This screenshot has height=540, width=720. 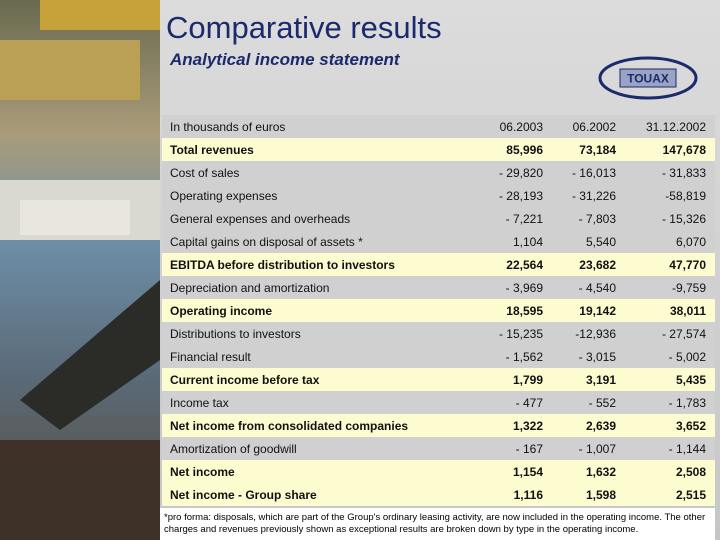 I want to click on column-header: 06.2003, so click(x=521, y=127).